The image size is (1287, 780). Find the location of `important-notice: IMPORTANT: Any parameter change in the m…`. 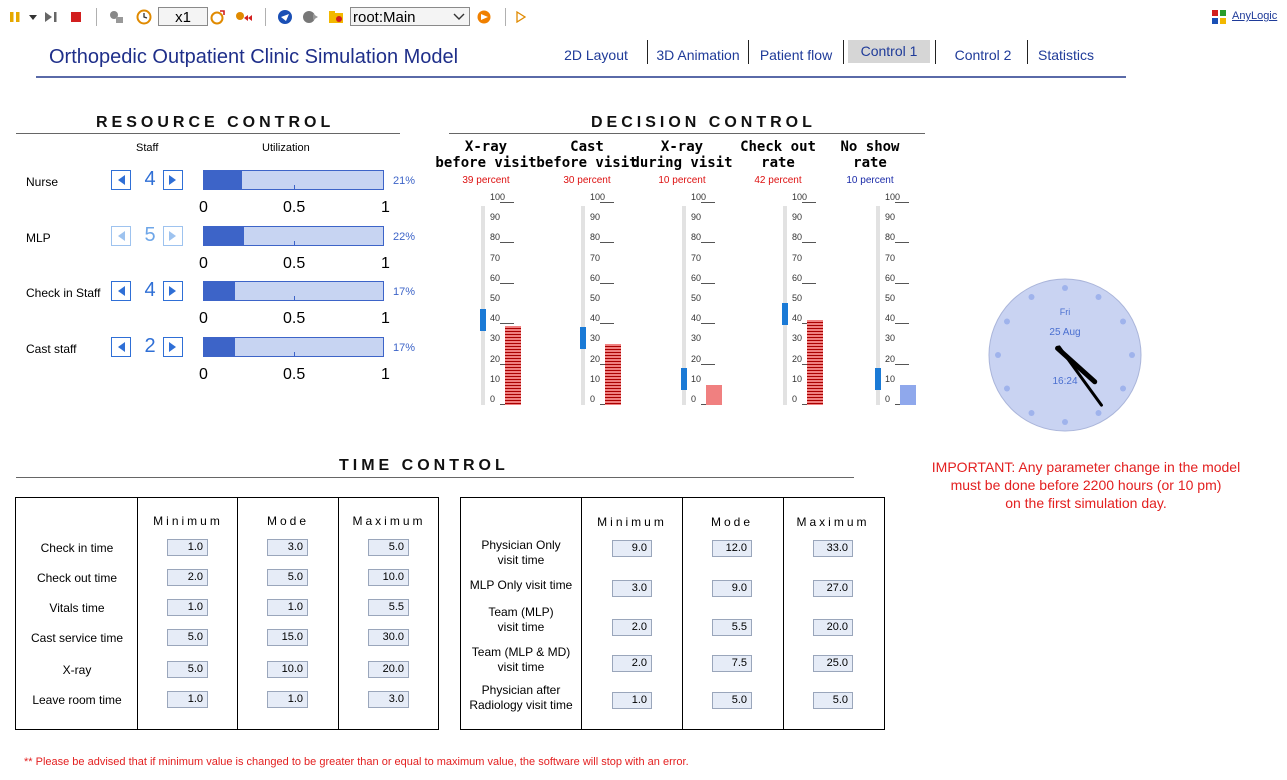

important-notice: IMPORTANT: Any parameter change in the m… is located at coordinates (1086, 485).